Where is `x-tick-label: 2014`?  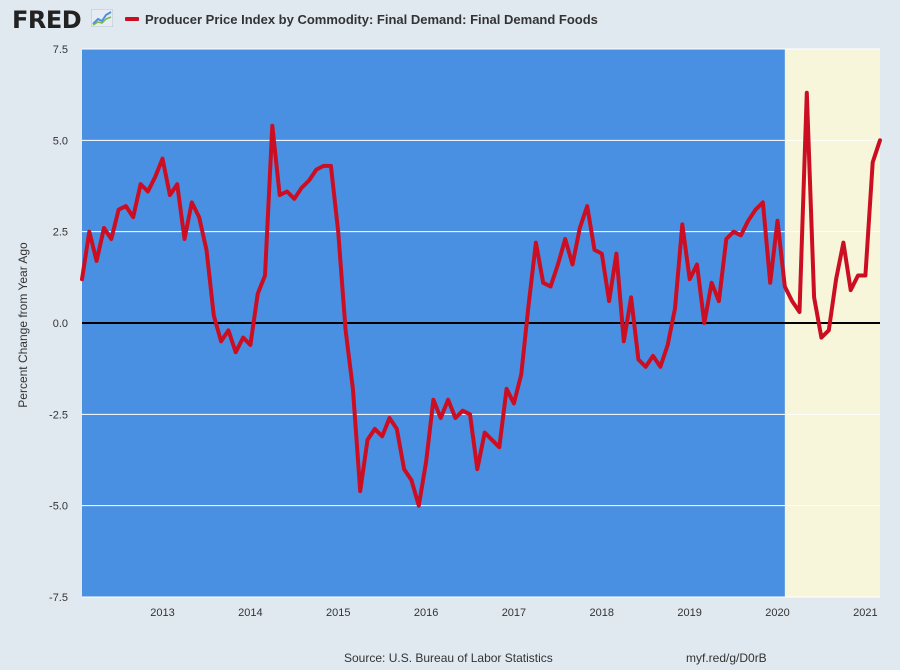
x-tick-label: 2014 is located at coordinates (250, 613).